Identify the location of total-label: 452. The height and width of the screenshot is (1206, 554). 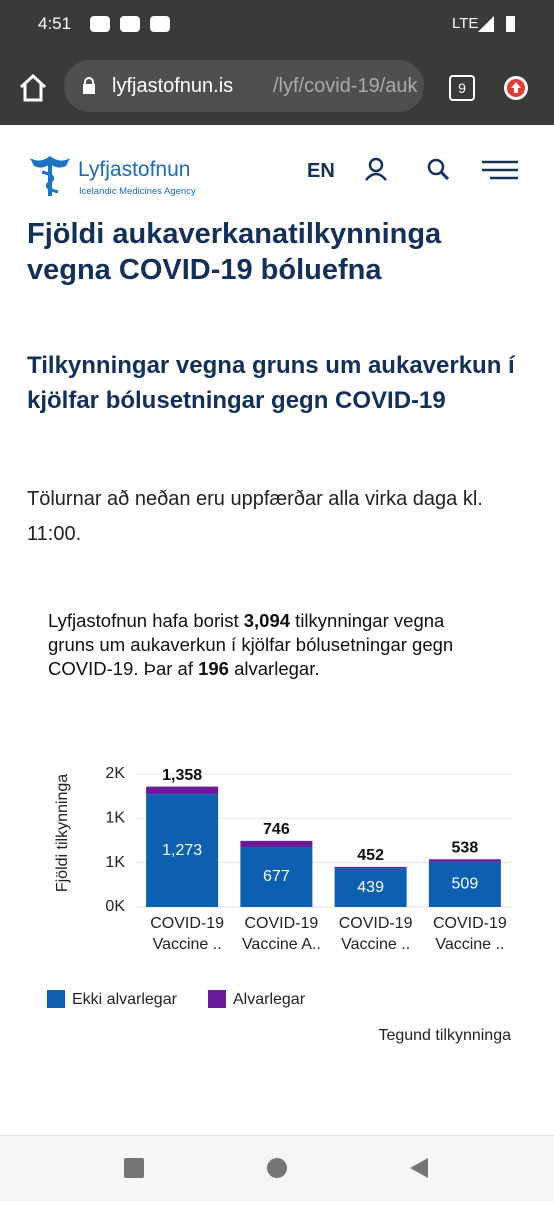
(370, 855).